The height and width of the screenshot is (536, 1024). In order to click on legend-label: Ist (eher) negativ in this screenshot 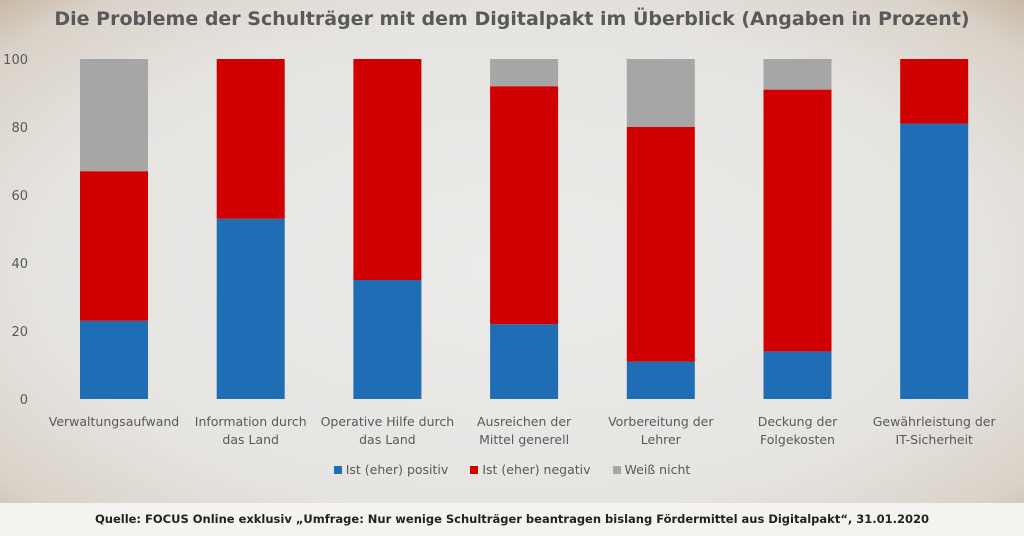, I will do `click(536, 469)`.